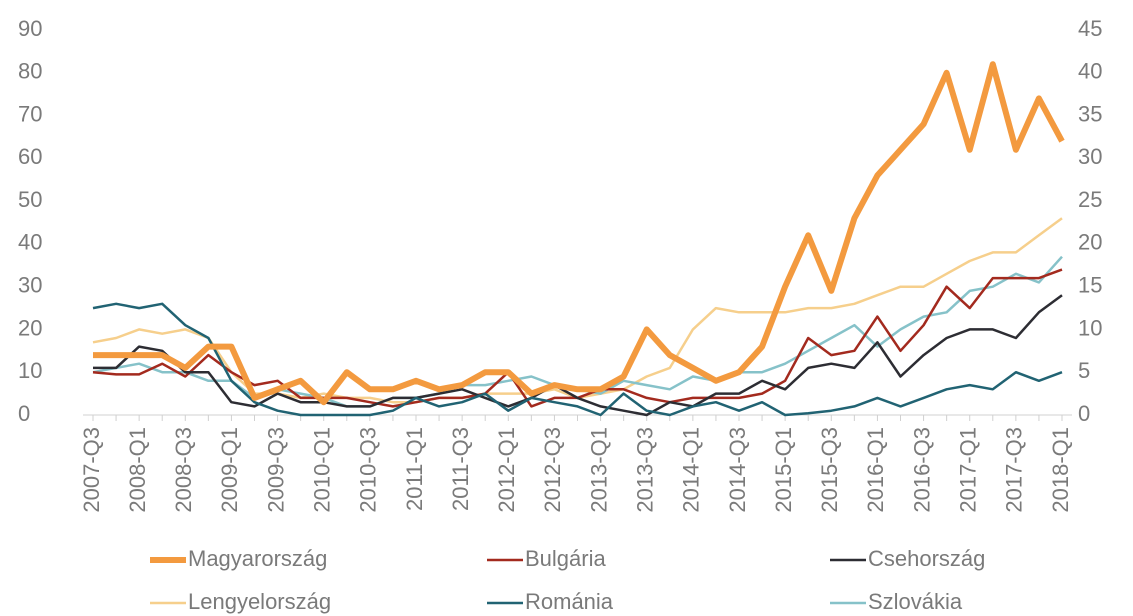 Image resolution: width=1133 pixels, height=616 pixels. What do you see at coordinates (137, 470) in the screenshot?
I see `x-tick-label: 2008-Q1` at bounding box center [137, 470].